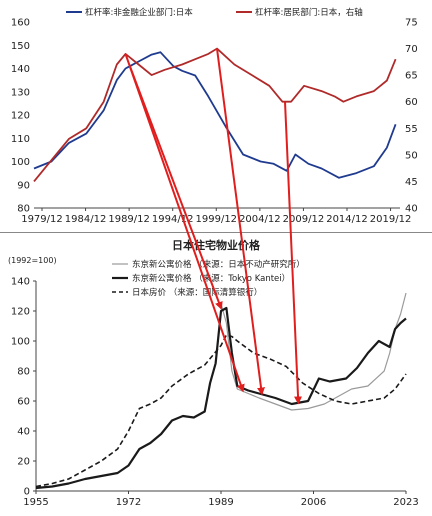  I want to click on bottom-ytick-label: 40, so click(23, 432).